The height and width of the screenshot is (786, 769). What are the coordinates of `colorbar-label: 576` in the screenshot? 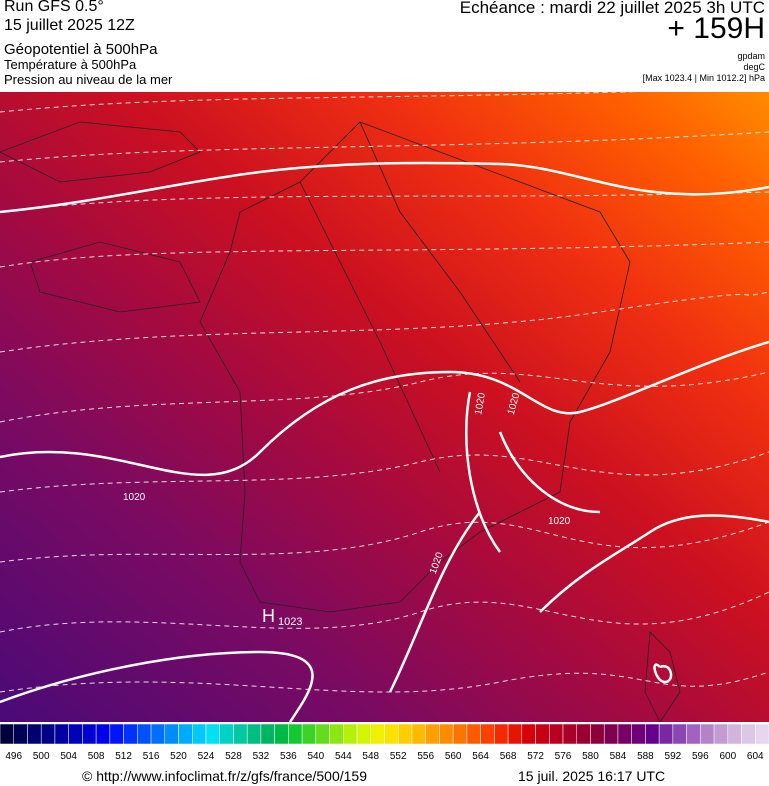 It's located at (563, 756).